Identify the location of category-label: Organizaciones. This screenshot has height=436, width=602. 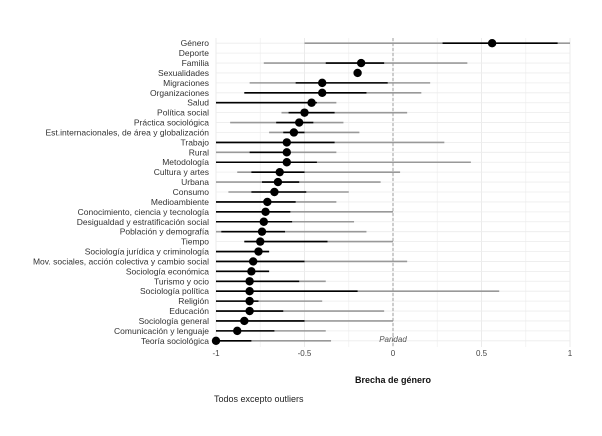
(179, 93).